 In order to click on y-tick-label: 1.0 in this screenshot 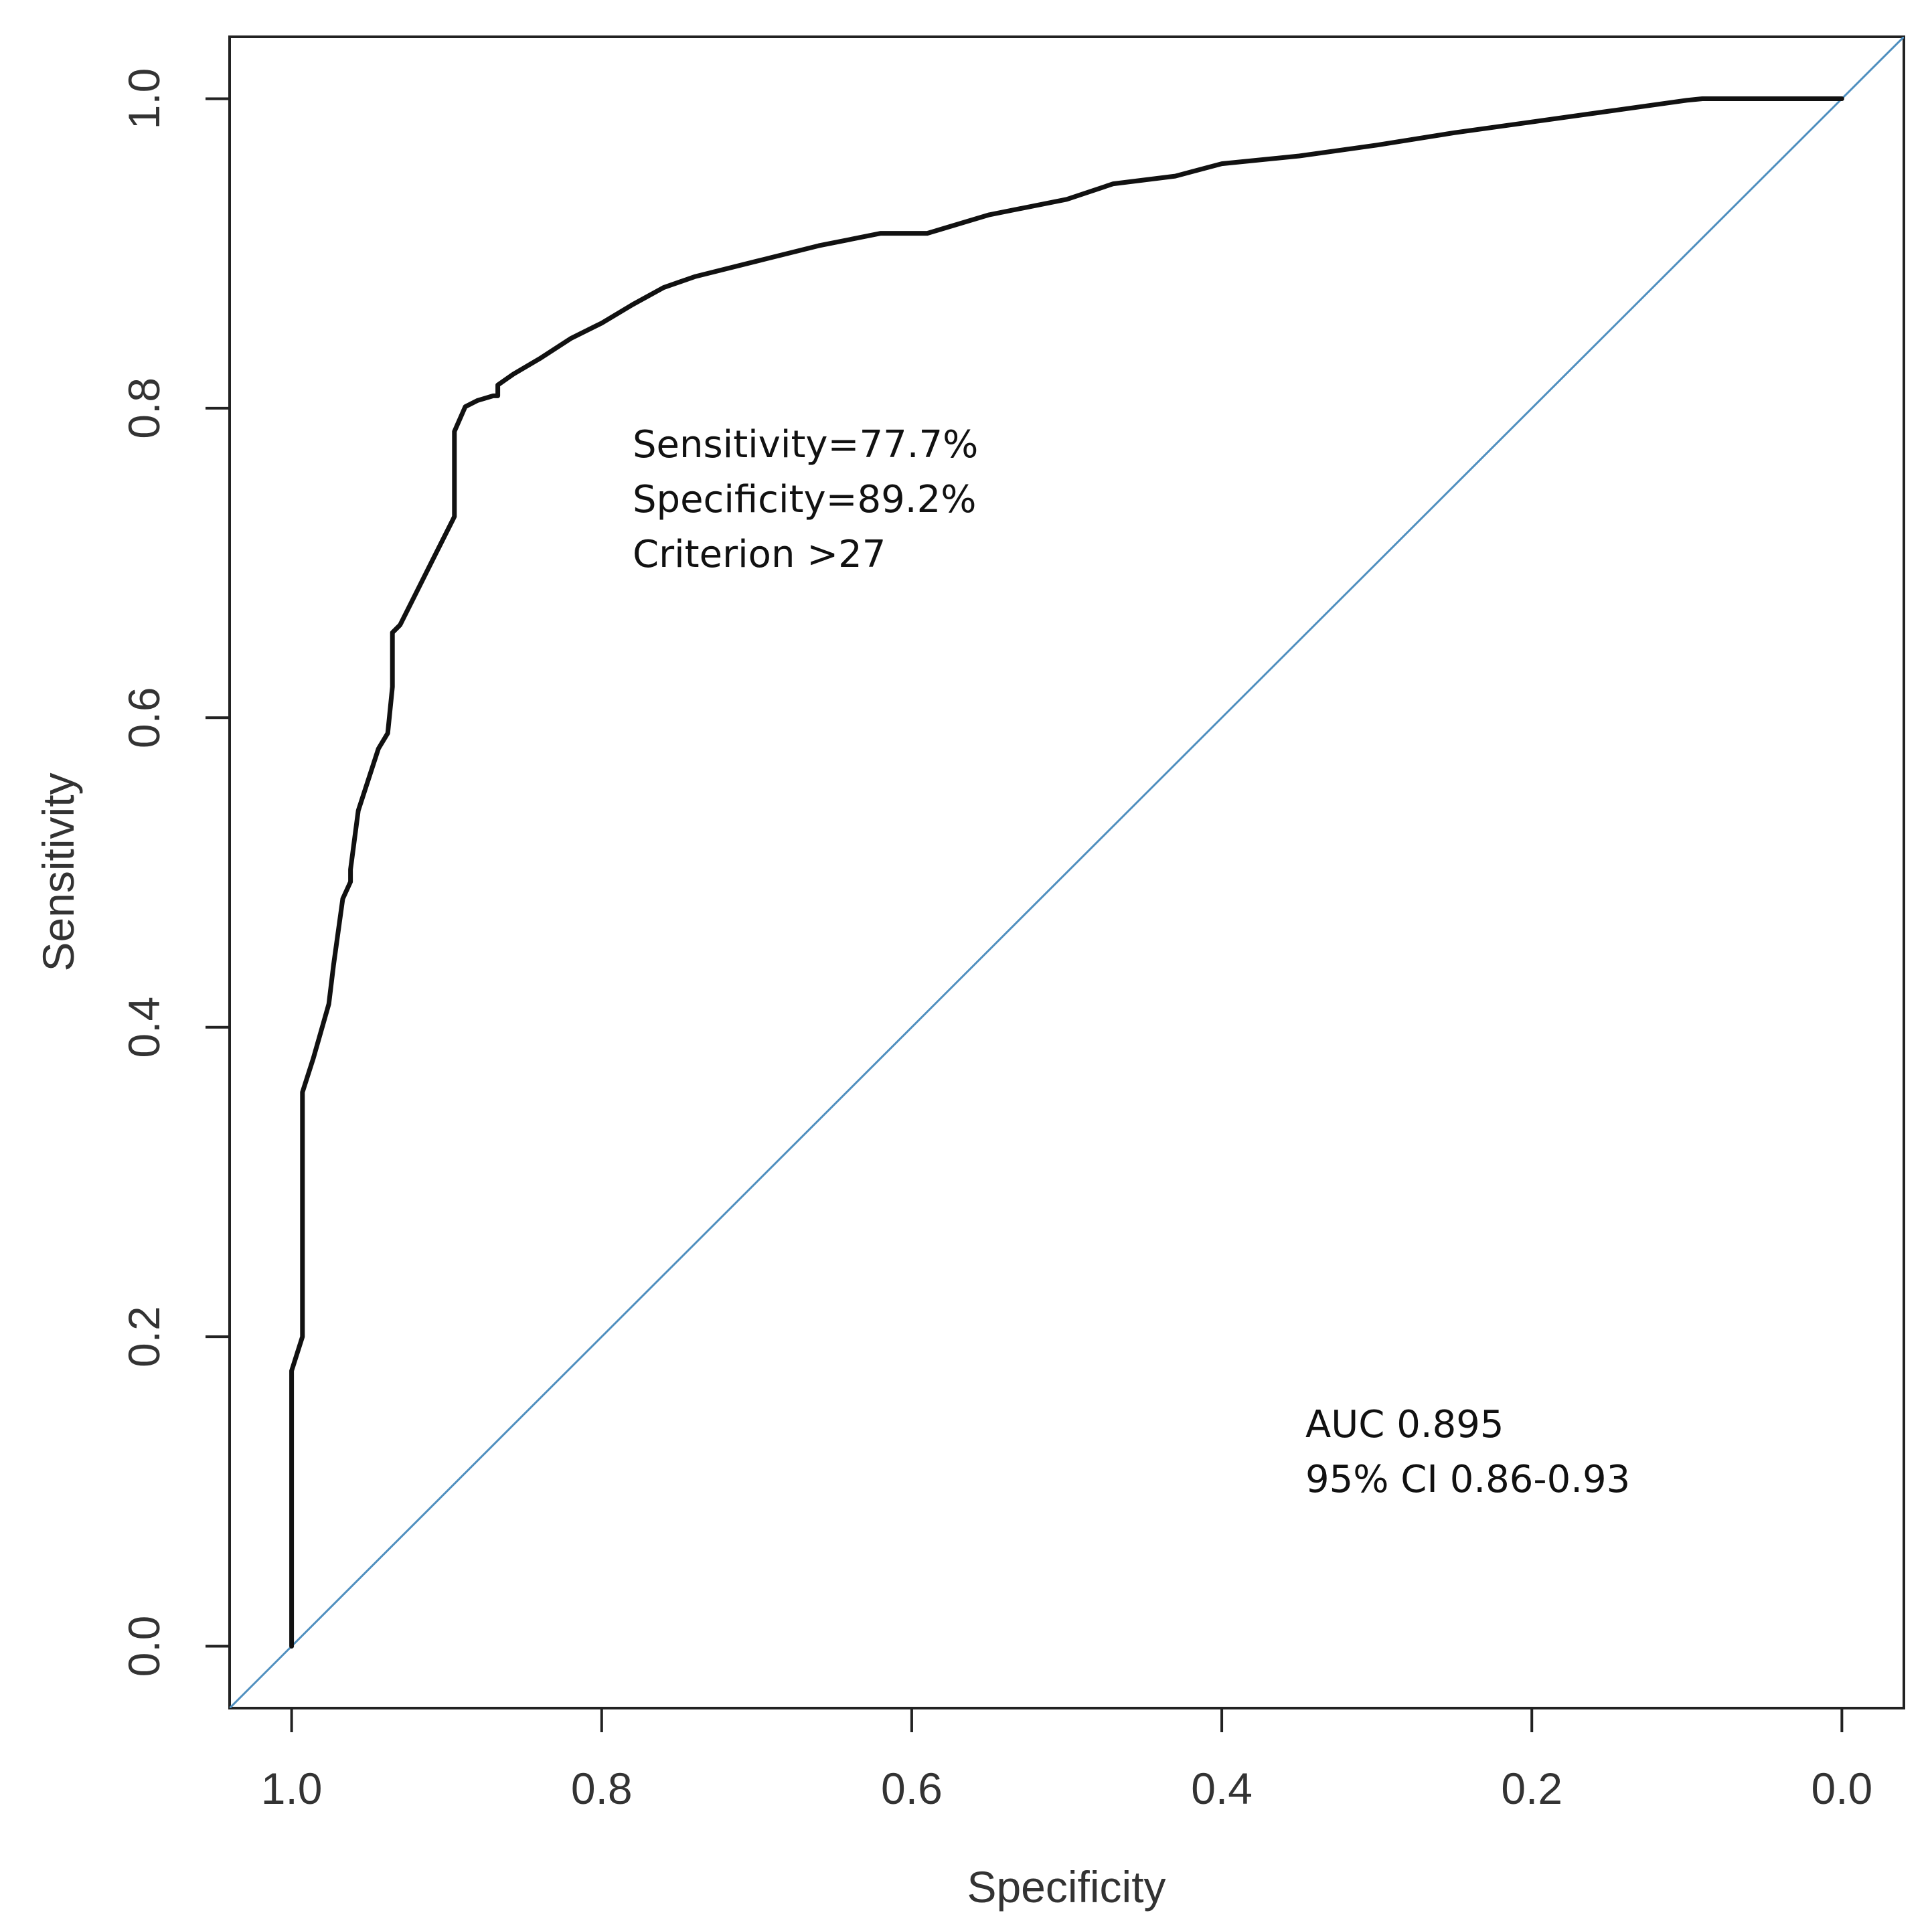, I will do `click(144, 99)`.